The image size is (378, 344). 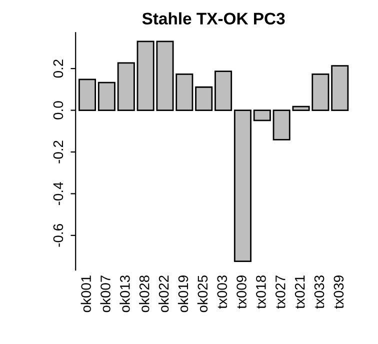 What do you see at coordinates (183, 294) in the screenshot?
I see `x-tick-label: ok019` at bounding box center [183, 294].